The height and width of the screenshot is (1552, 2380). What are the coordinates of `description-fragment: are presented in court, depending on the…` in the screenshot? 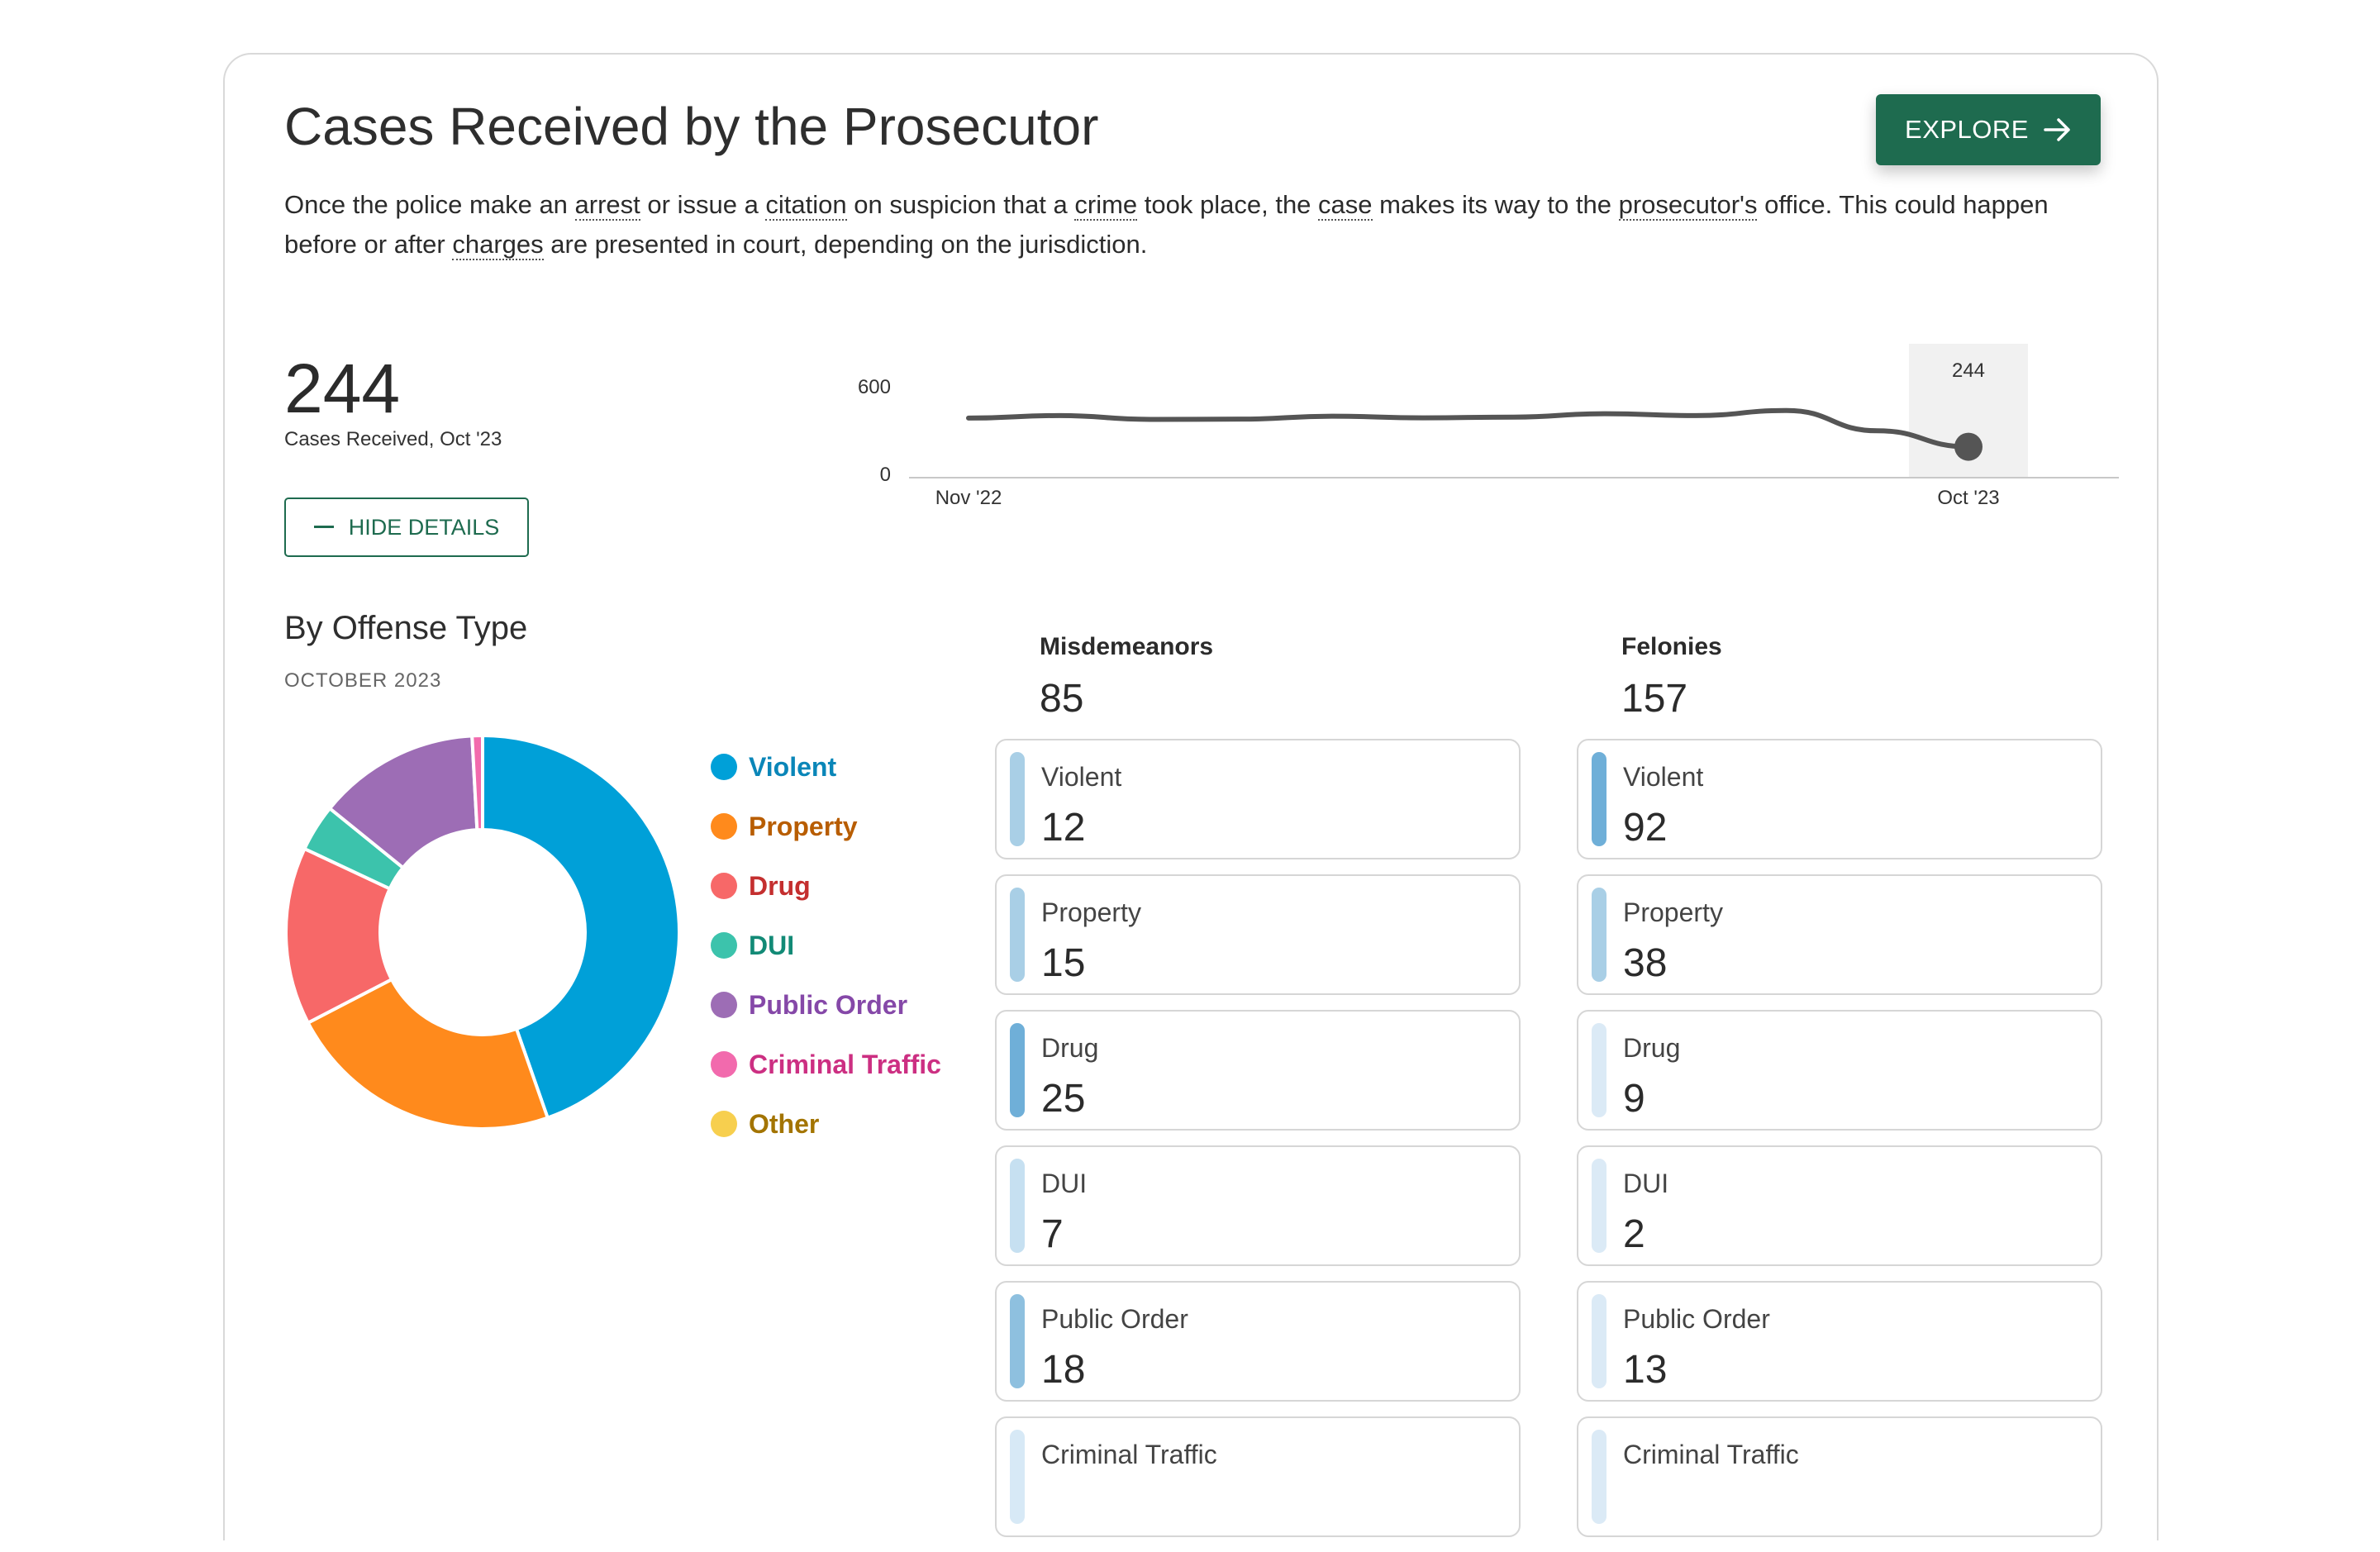 It's located at (845, 244).